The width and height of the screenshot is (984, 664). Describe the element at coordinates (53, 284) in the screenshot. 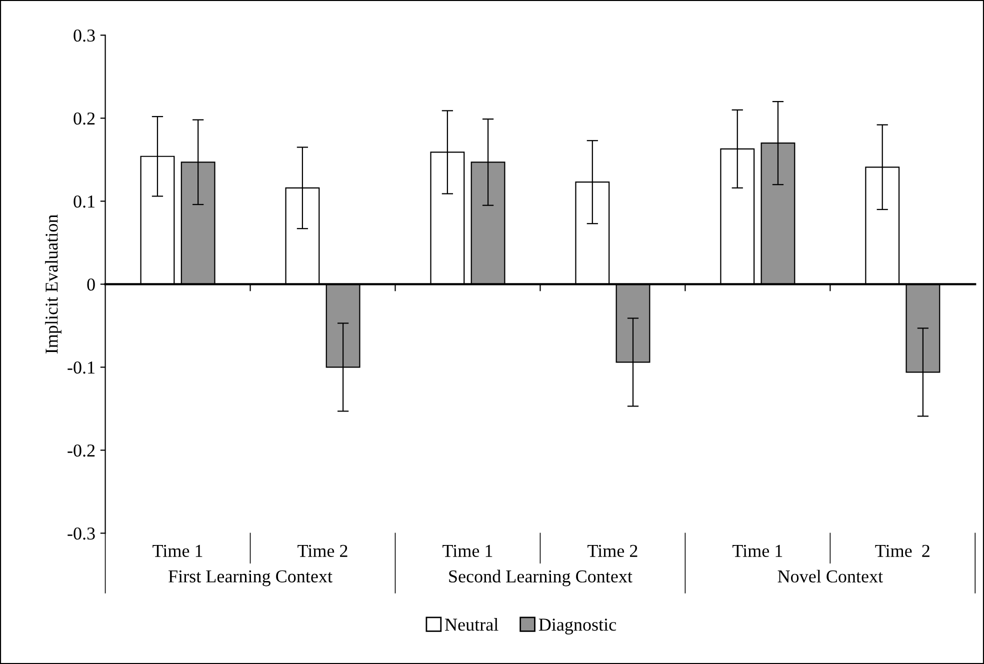

I see `y-axis-title: Implicit Evaluation` at that location.